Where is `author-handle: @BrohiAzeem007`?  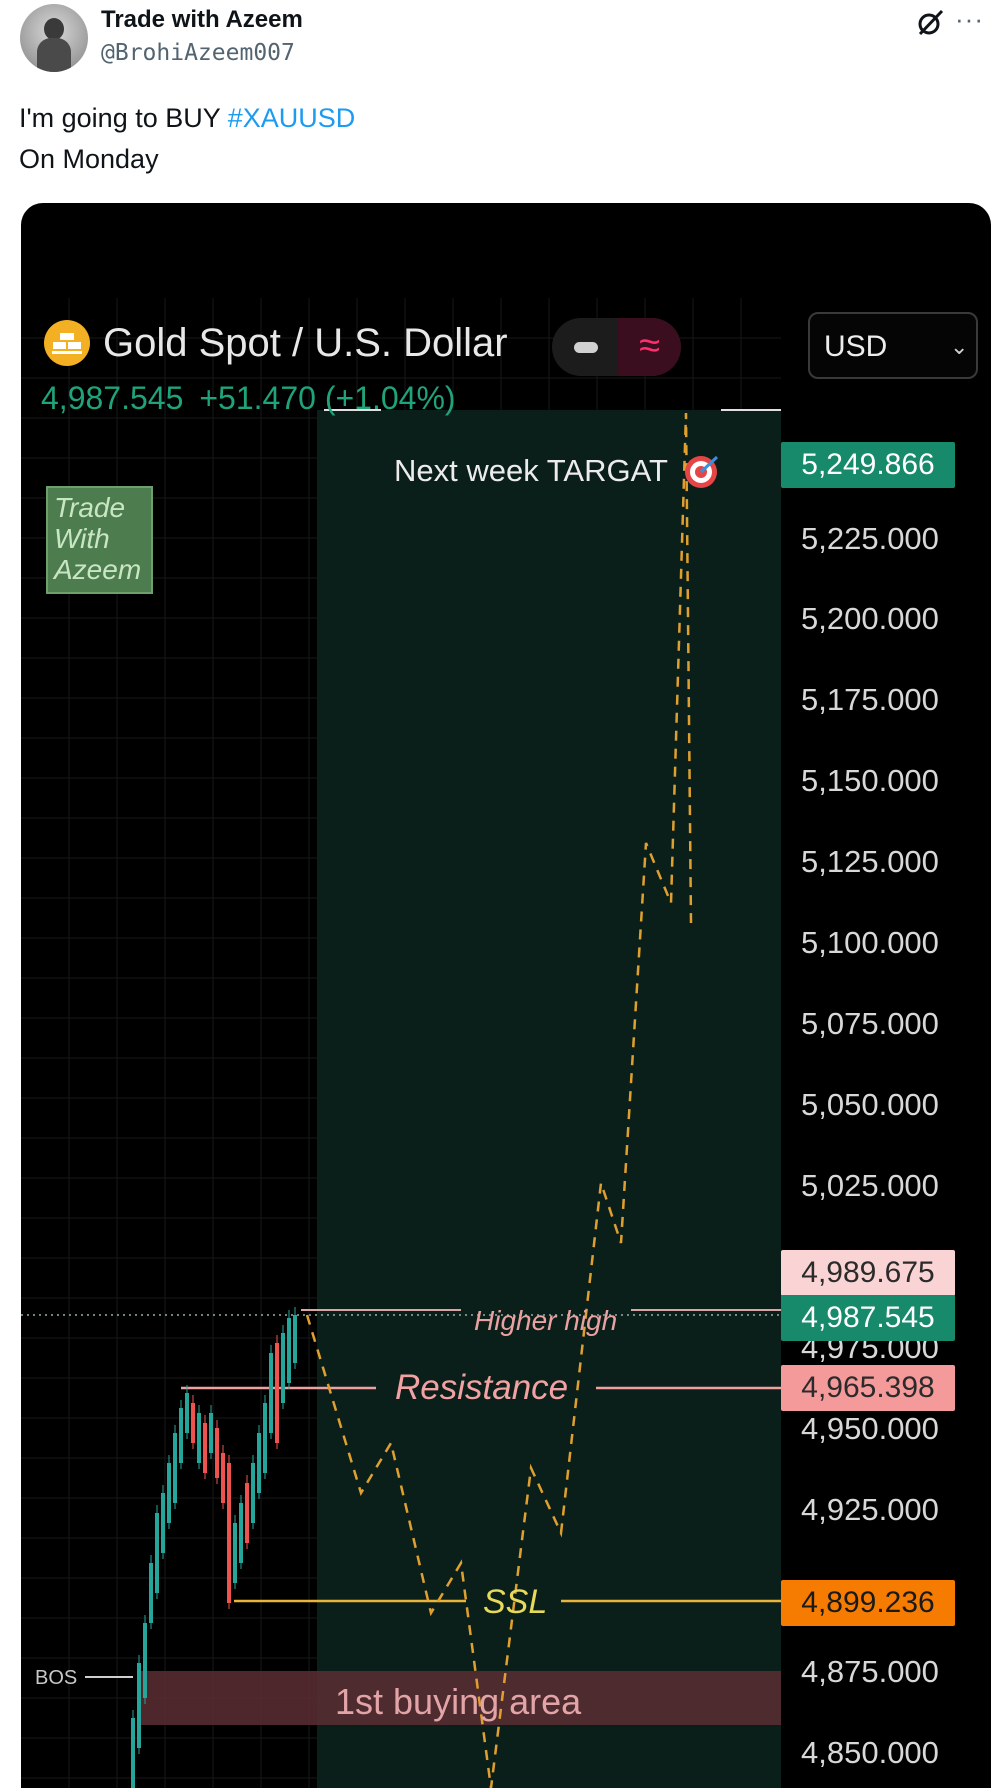 author-handle: @BrohiAzeem007 is located at coordinates (198, 53).